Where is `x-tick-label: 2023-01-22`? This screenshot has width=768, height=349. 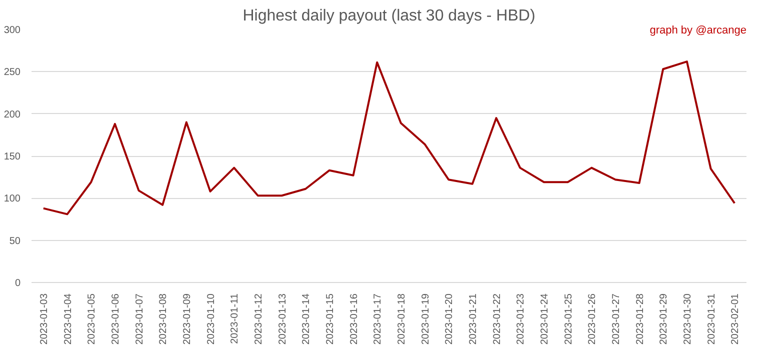
x-tick-label: 2023-01-22 is located at coordinates (497, 319).